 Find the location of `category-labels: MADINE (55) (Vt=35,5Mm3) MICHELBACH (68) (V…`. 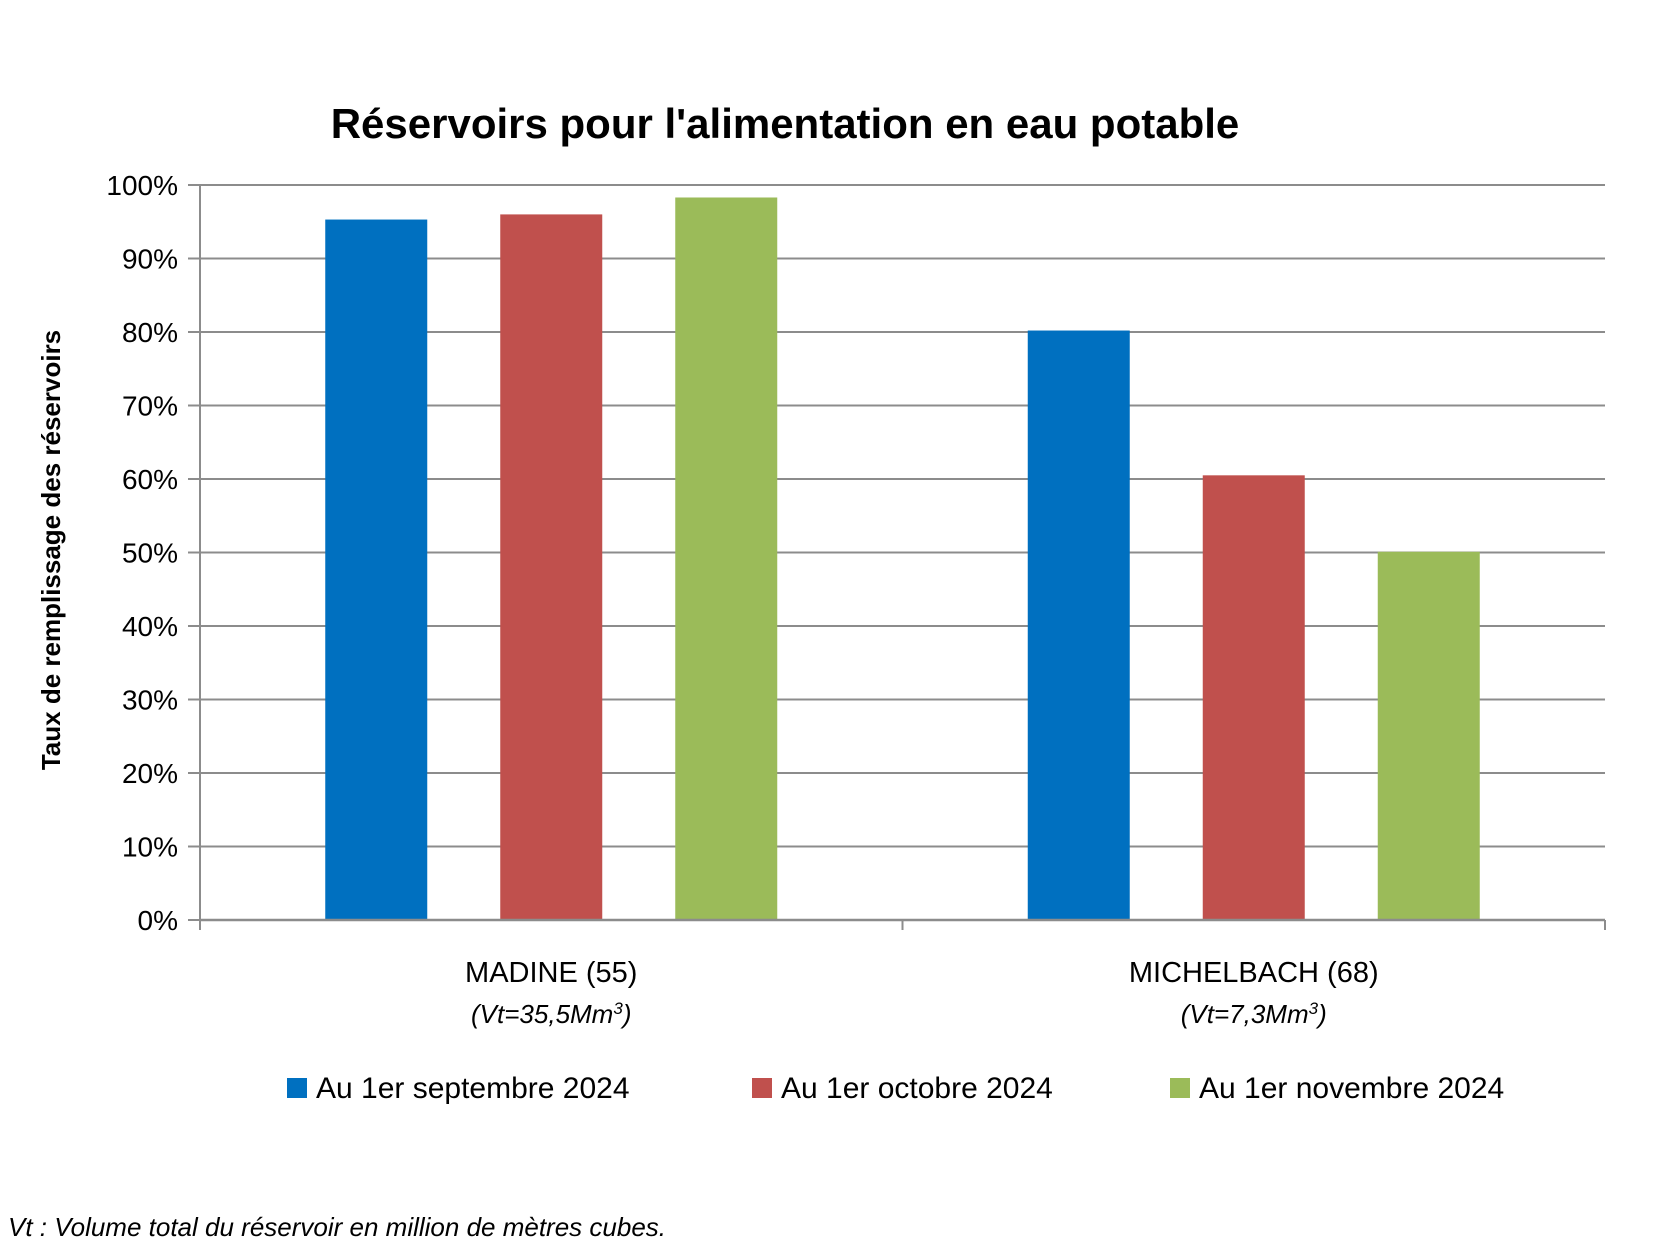

category-labels: MADINE (55) (Vt=35,5Mm3) MICHELBACH (68) (V… is located at coordinates (922, 993).